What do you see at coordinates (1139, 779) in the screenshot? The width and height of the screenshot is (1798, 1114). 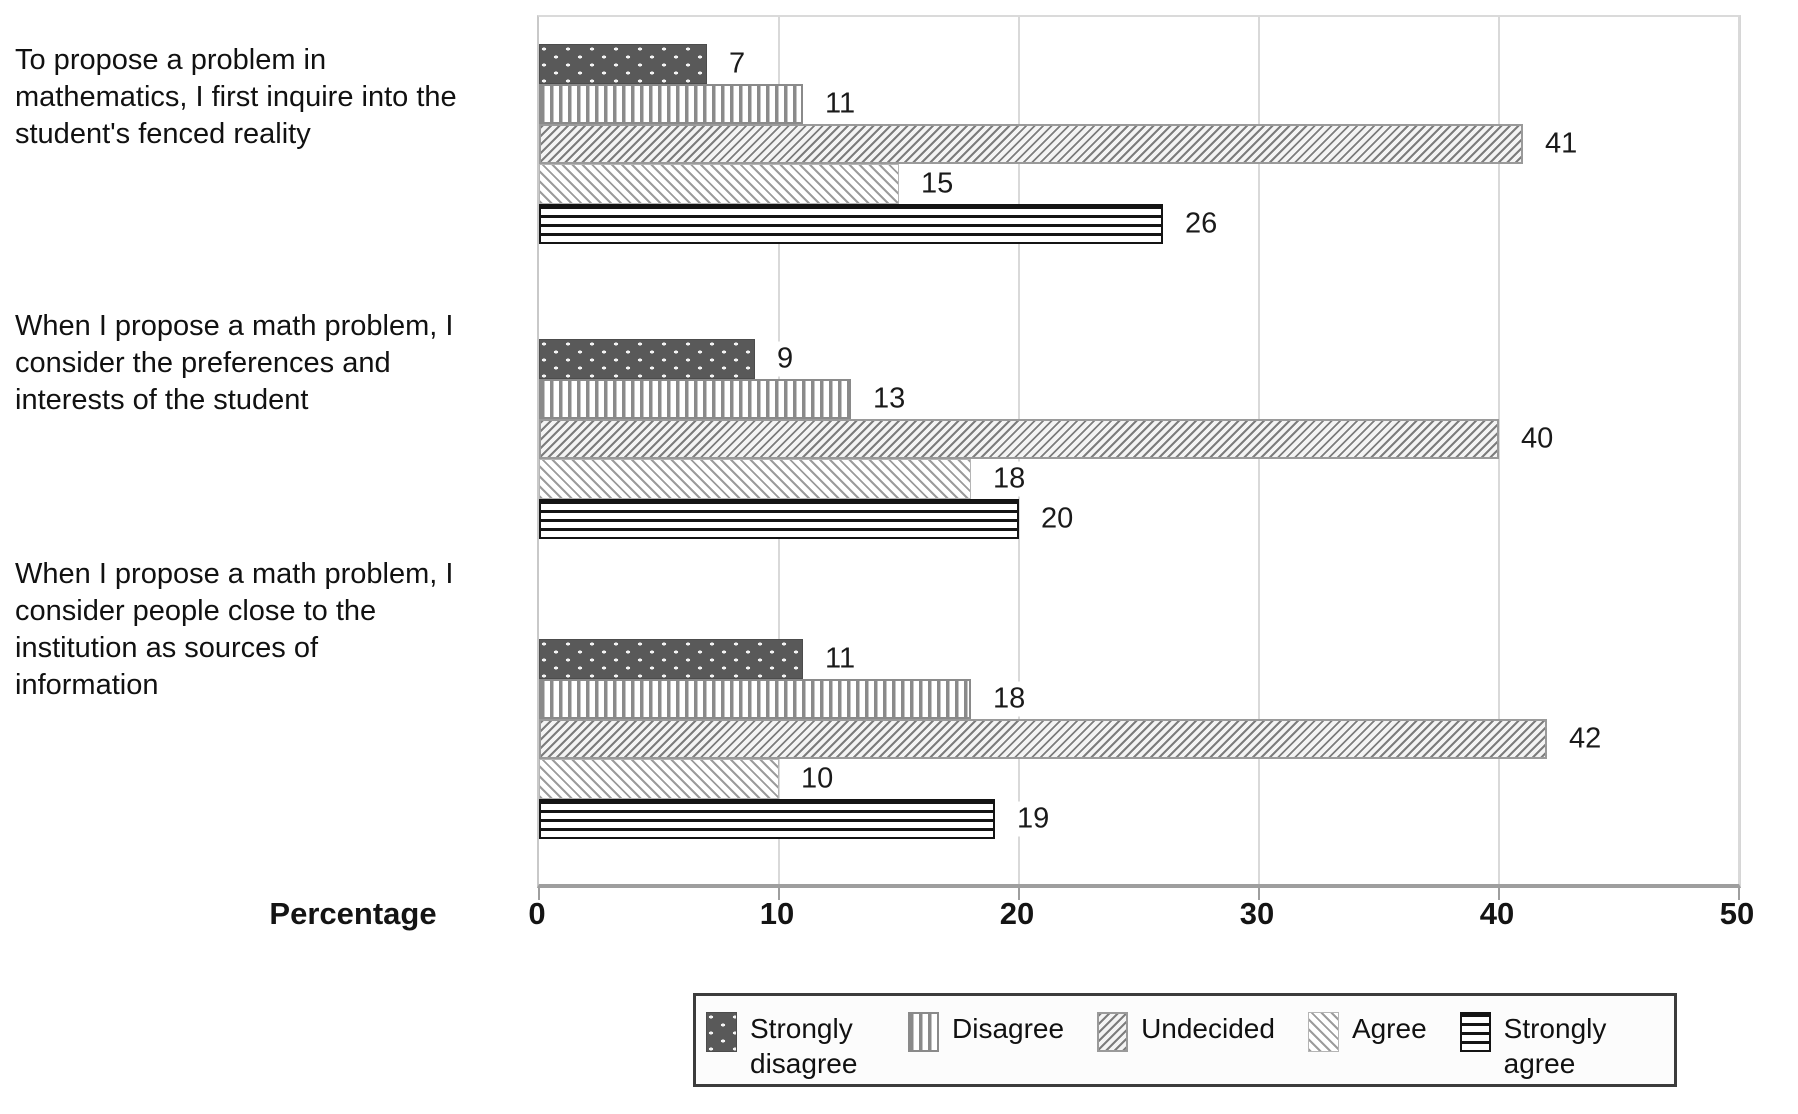 I see `bar-row: 10` at bounding box center [1139, 779].